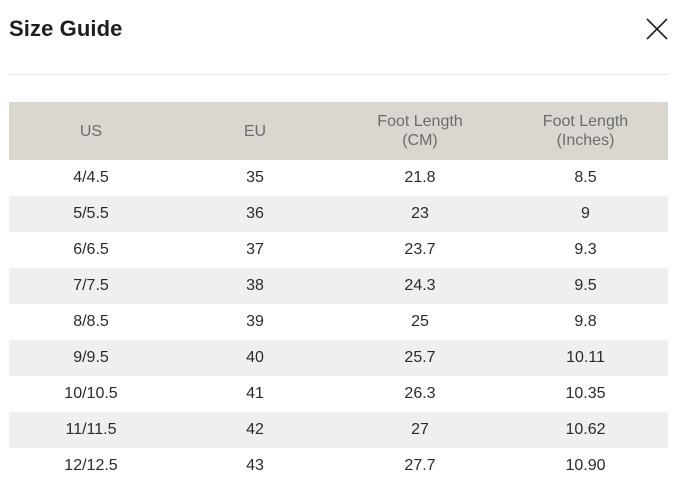 The width and height of the screenshot is (696, 490). I want to click on foot-length-inches-cell: 10.62, so click(585, 429).